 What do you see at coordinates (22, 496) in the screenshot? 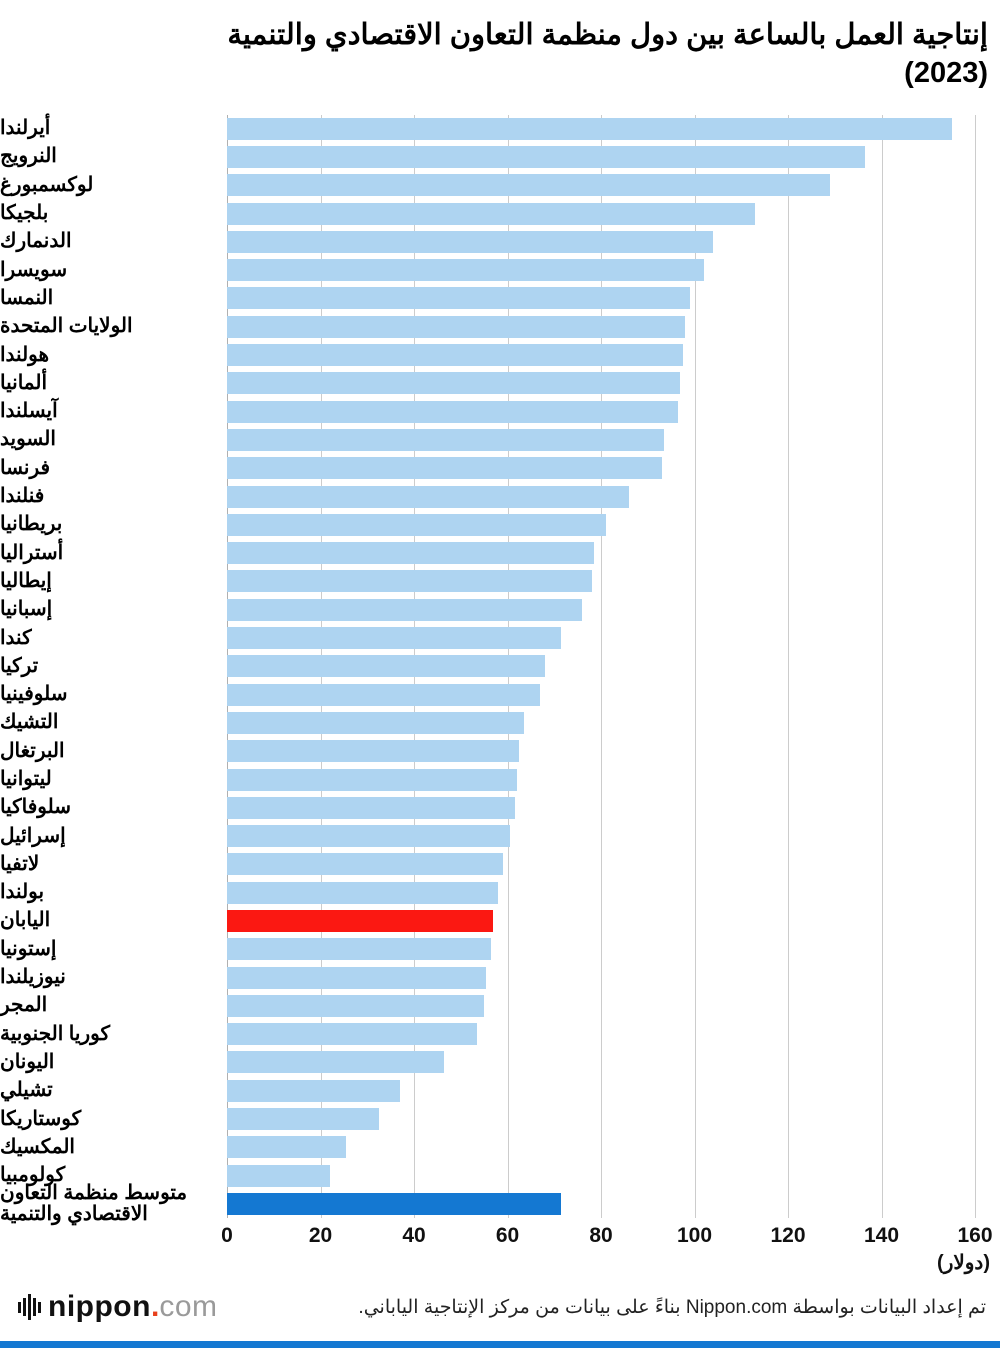
I see `bar-label: فنلندا` at bounding box center [22, 496].